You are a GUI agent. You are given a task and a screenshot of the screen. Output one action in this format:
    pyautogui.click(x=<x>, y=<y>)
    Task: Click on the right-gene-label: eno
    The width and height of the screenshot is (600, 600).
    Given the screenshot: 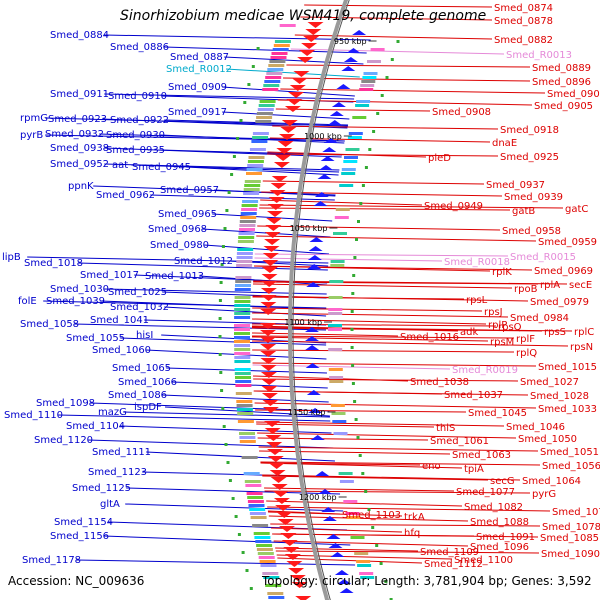 What is the action you would take?
    pyautogui.click(x=431, y=466)
    